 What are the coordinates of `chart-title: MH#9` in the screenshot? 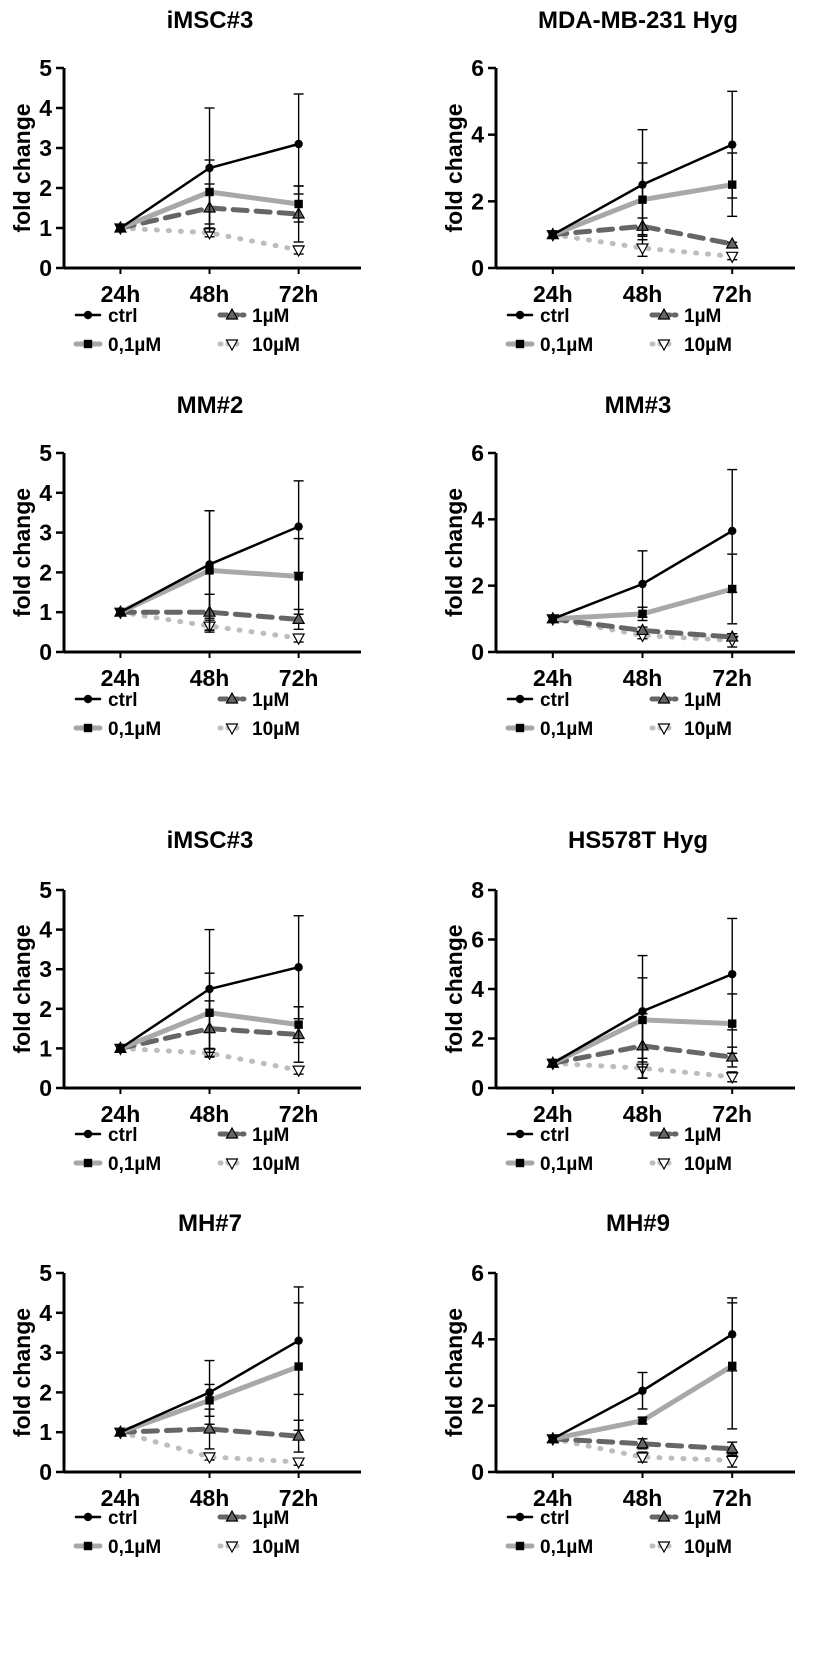 It's located at (638, 1223).